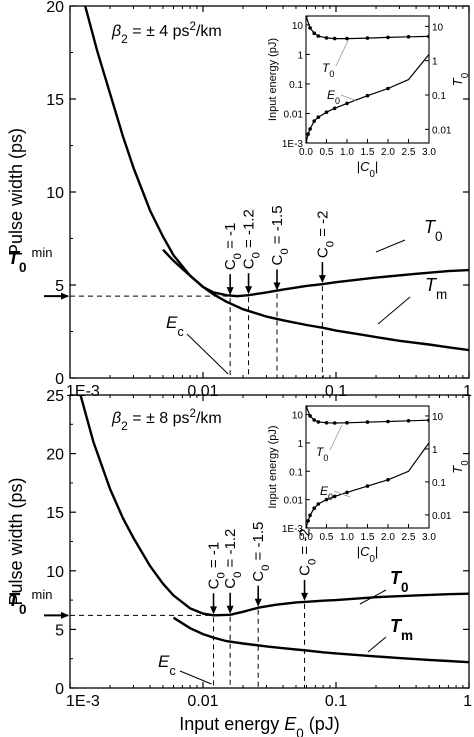 Image resolution: width=474 pixels, height=737 pixels. What do you see at coordinates (388, 537) in the screenshot?
I see `inset-x-tick-label: 2.0` at bounding box center [388, 537].